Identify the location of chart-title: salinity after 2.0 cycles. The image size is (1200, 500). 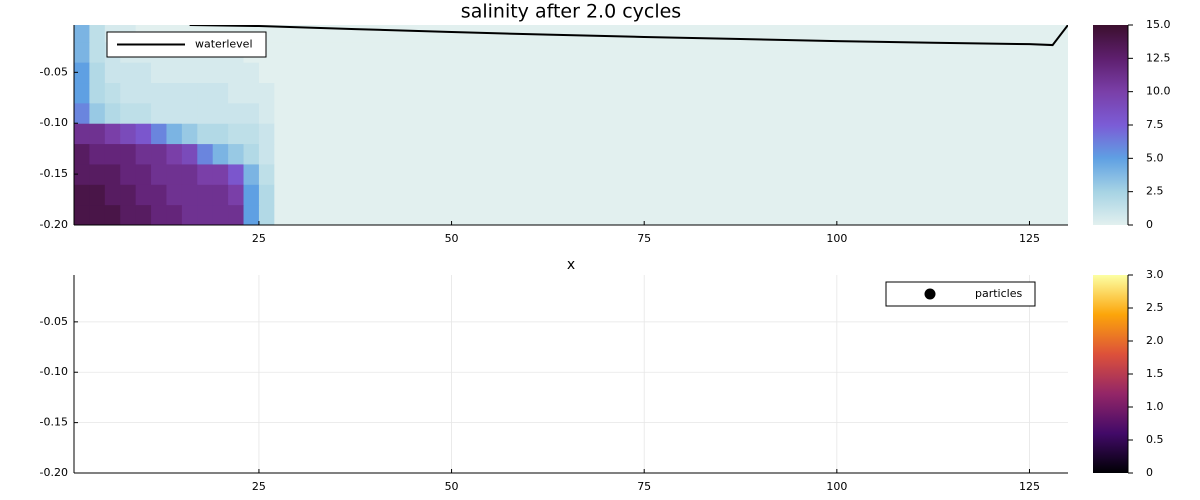
(571, 12).